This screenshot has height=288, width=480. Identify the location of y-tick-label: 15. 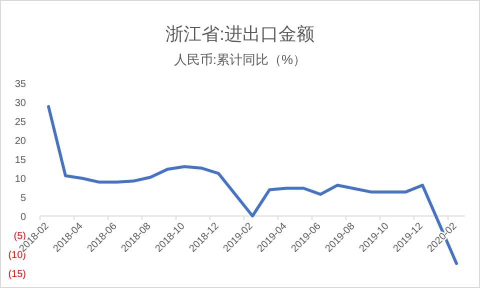
(20, 160).